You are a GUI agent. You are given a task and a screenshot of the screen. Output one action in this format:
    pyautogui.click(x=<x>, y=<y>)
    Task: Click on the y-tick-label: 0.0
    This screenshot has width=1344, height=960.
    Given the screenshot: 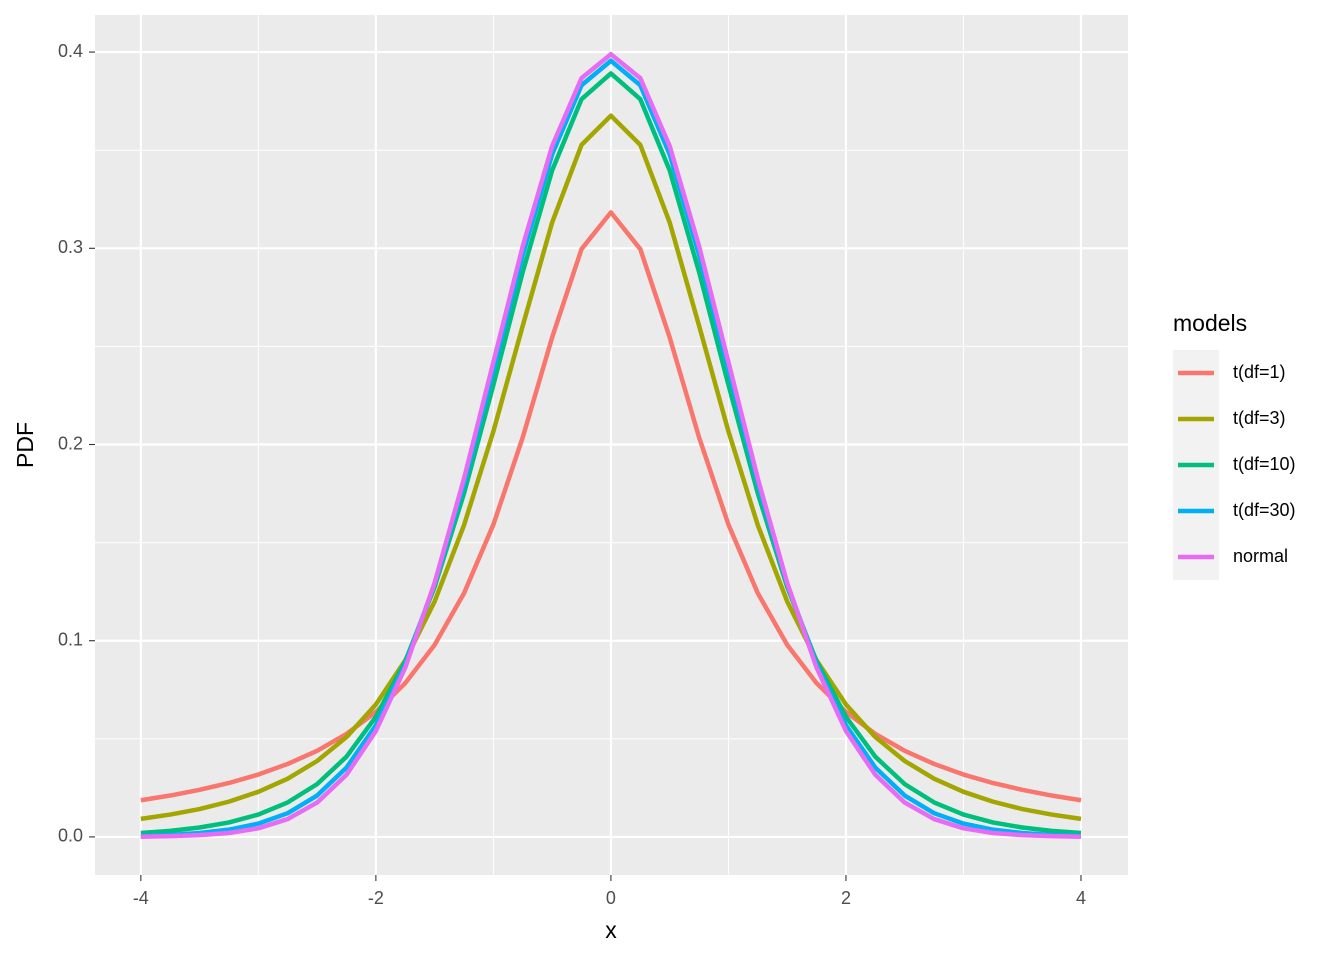 What is the action you would take?
    pyautogui.click(x=70, y=836)
    